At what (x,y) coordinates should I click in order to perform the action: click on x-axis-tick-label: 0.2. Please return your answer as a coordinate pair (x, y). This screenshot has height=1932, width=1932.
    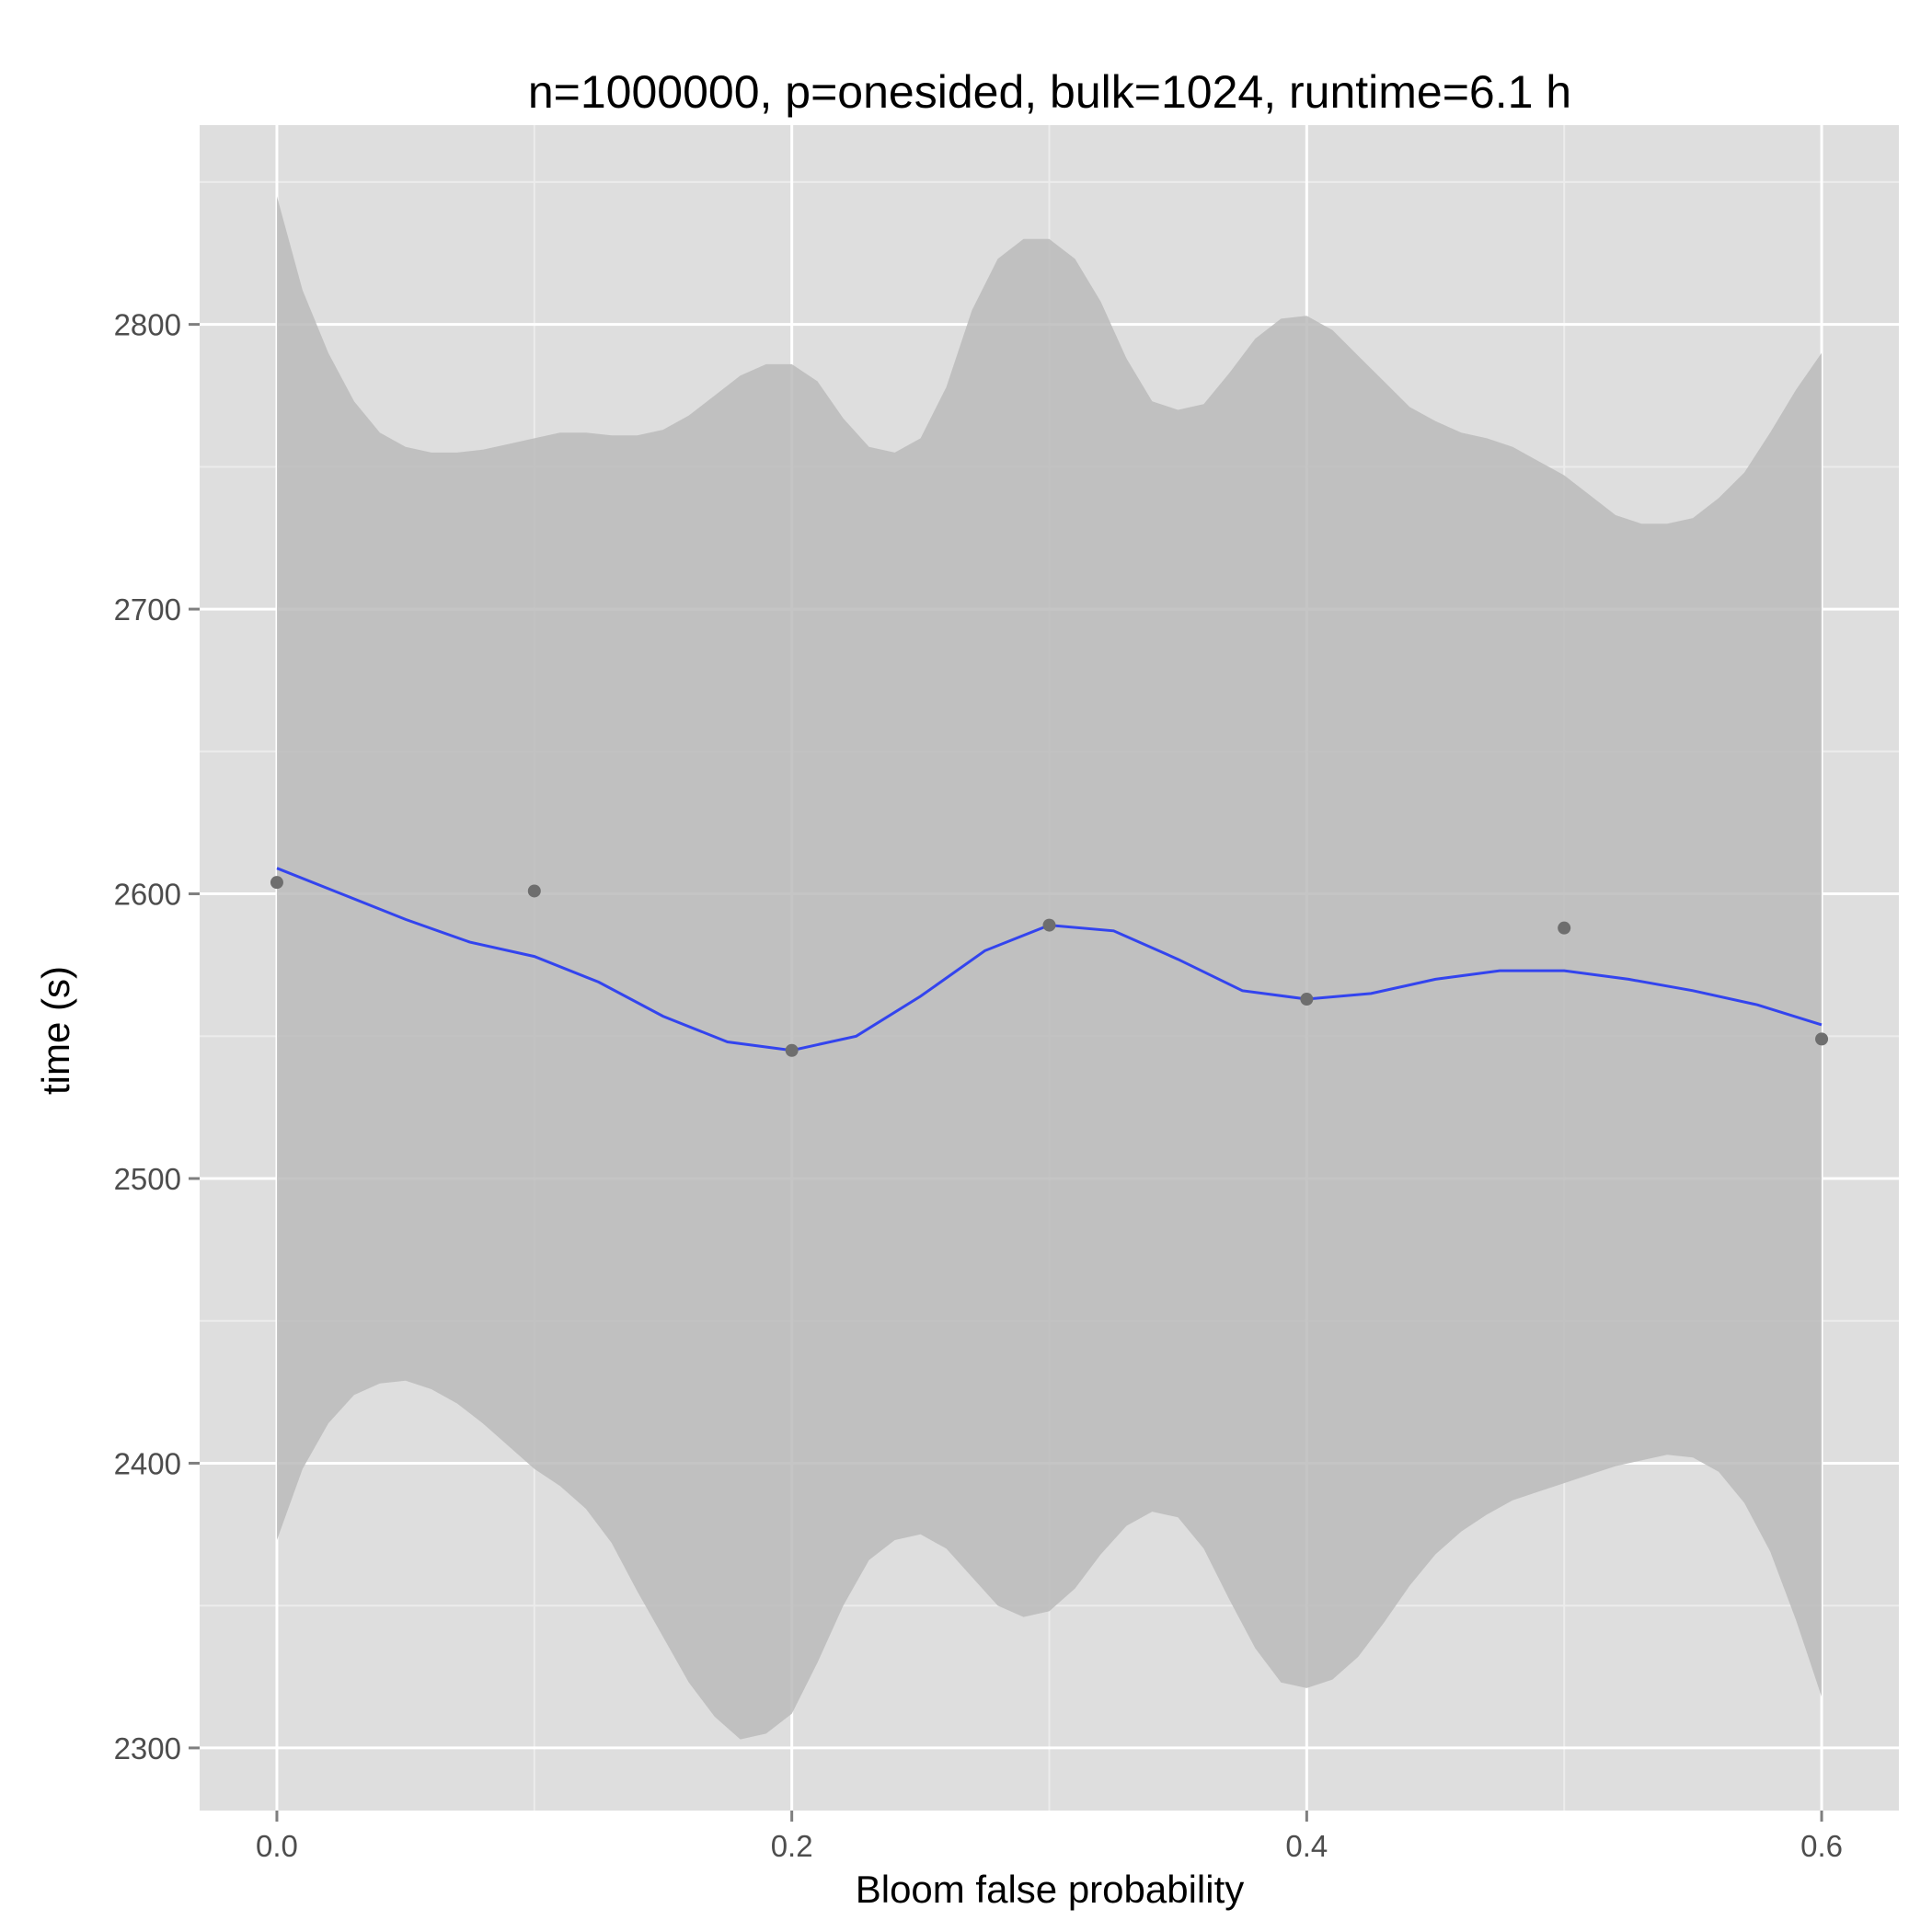
    Looking at the image, I should click on (792, 1846).